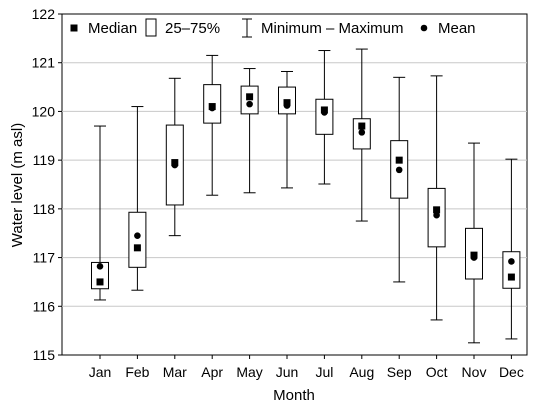 This screenshot has width=550, height=407. Describe the element at coordinates (174, 157) in the screenshot. I see `box-mar` at that location.